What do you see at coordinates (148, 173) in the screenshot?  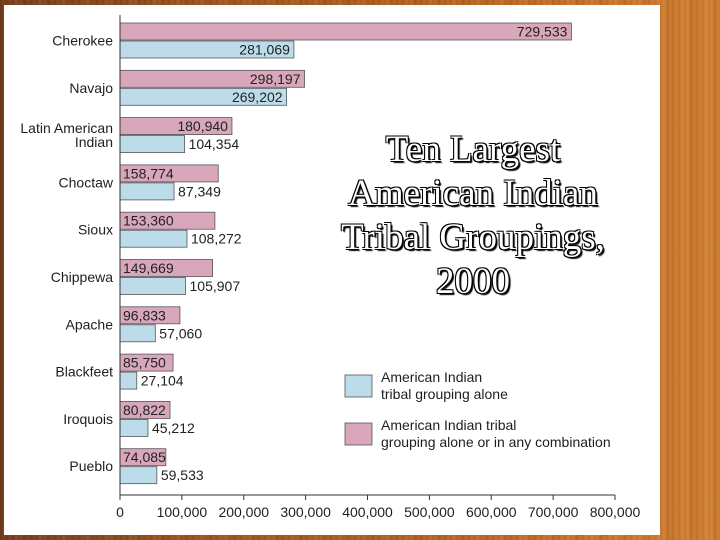 I see `value-label-combination: 158,774` at bounding box center [148, 173].